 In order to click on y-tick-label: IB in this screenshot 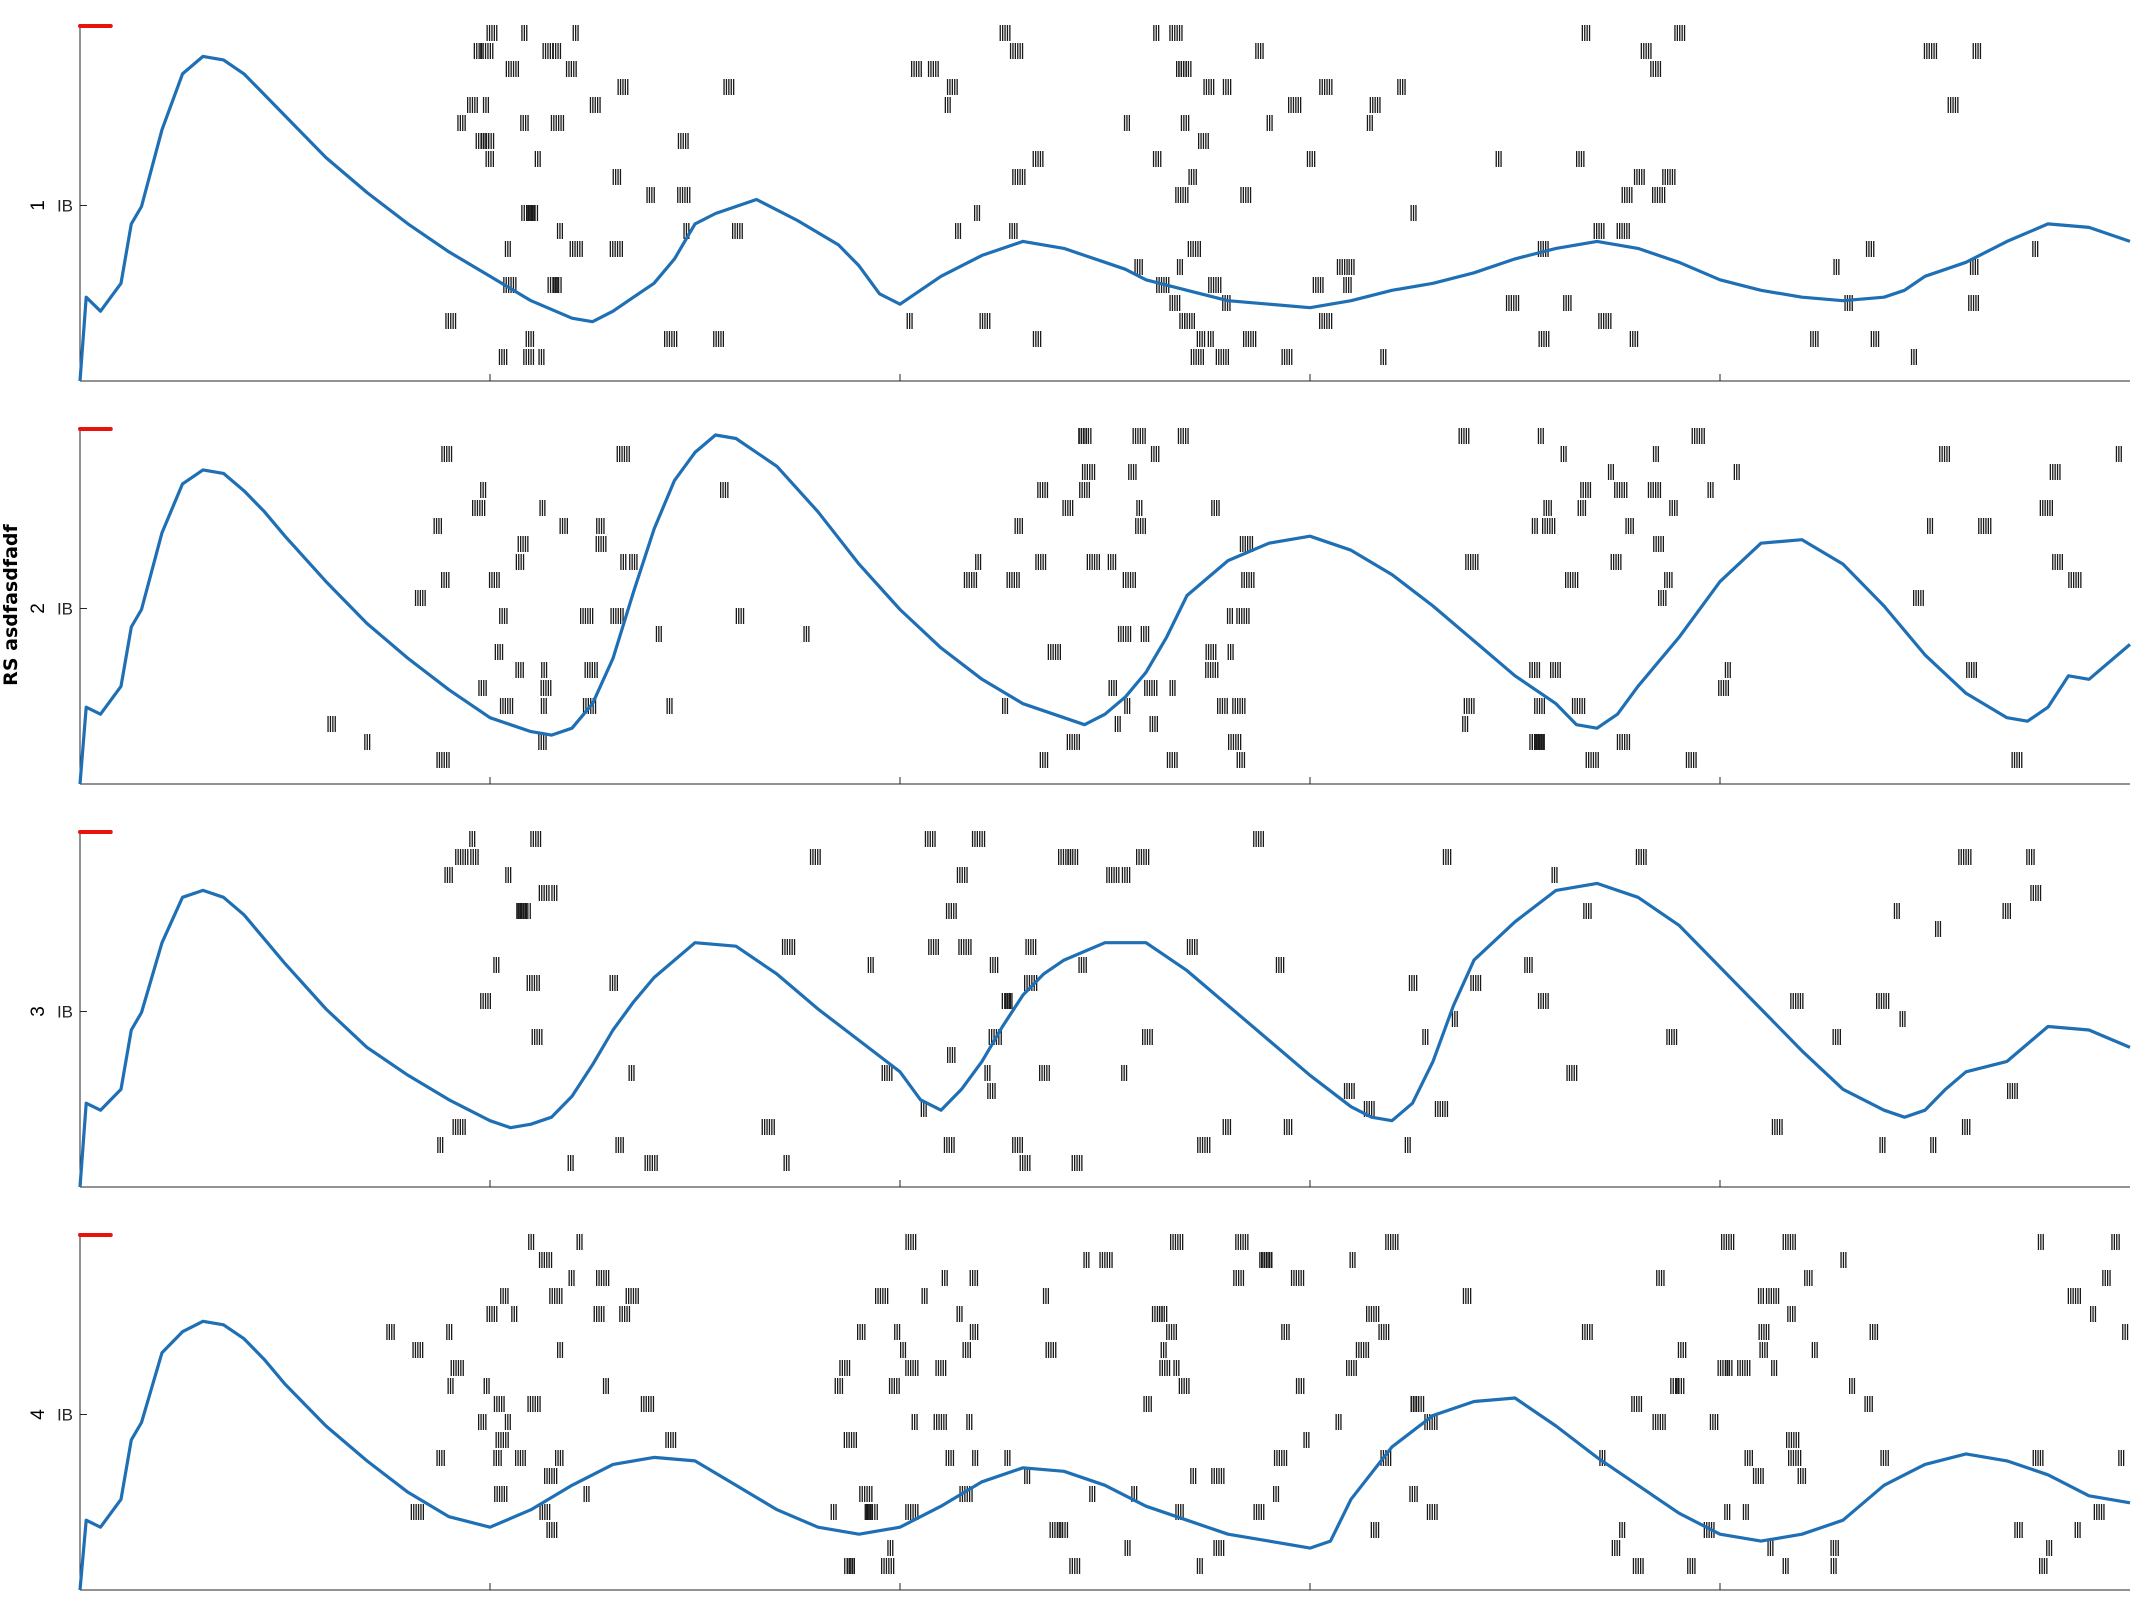, I will do `click(65, 1012)`.